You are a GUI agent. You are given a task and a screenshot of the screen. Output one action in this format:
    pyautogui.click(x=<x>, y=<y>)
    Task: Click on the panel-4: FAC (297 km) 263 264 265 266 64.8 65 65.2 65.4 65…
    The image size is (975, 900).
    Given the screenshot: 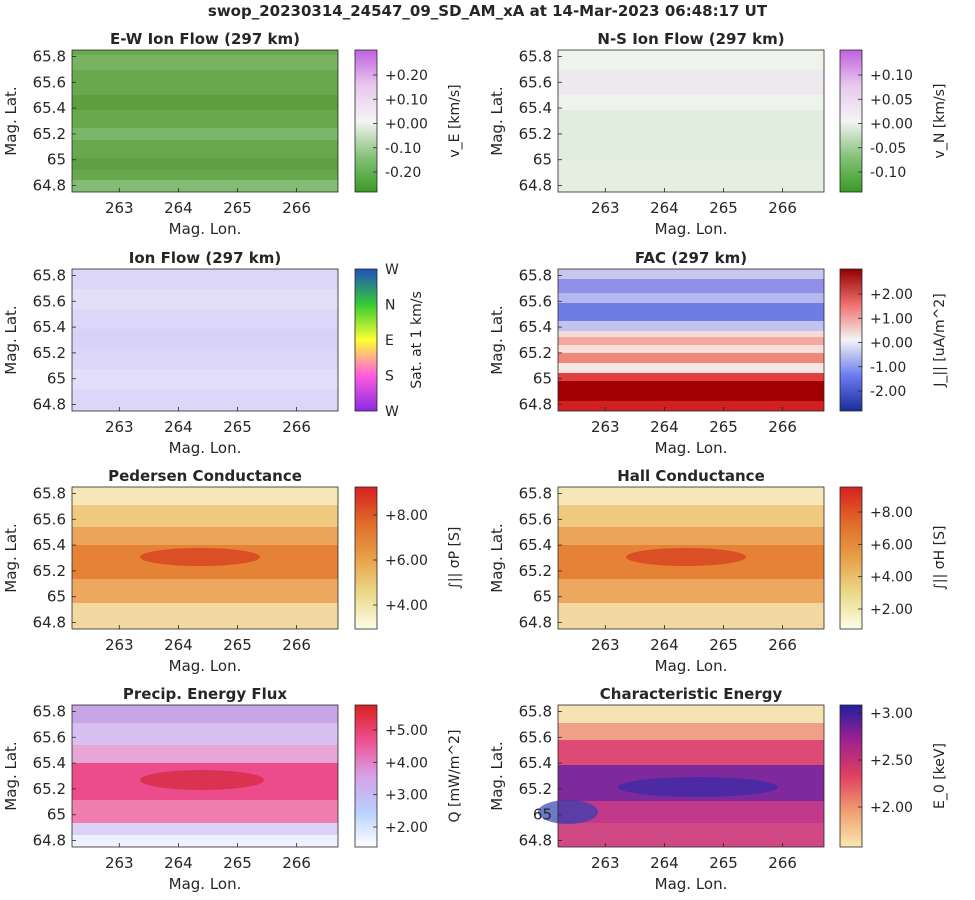 What is the action you would take?
    pyautogui.click(x=718, y=353)
    